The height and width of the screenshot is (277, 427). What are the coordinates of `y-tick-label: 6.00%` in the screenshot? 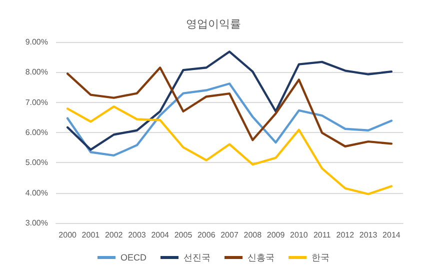 It's located at (36, 132).